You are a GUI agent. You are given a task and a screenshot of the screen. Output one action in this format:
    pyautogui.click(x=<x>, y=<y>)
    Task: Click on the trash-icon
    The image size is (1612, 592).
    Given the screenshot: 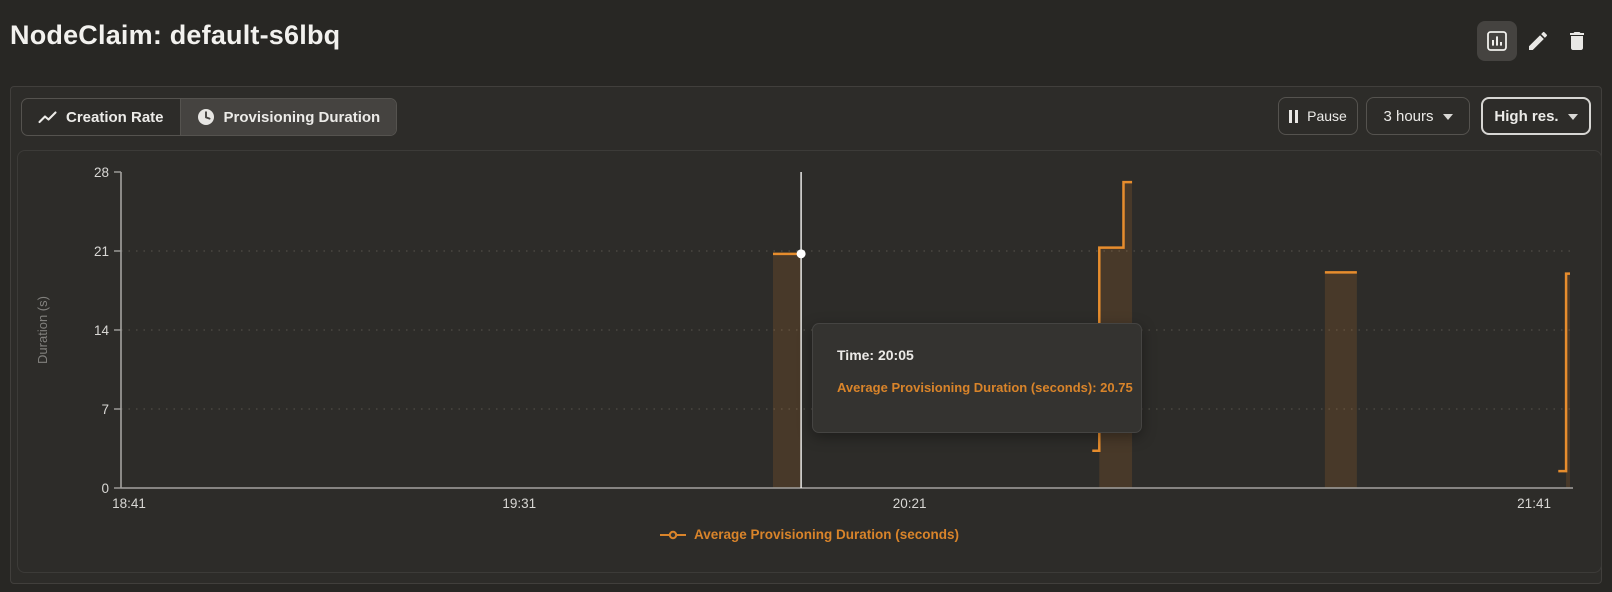 What is the action you would take?
    pyautogui.click(x=1577, y=41)
    